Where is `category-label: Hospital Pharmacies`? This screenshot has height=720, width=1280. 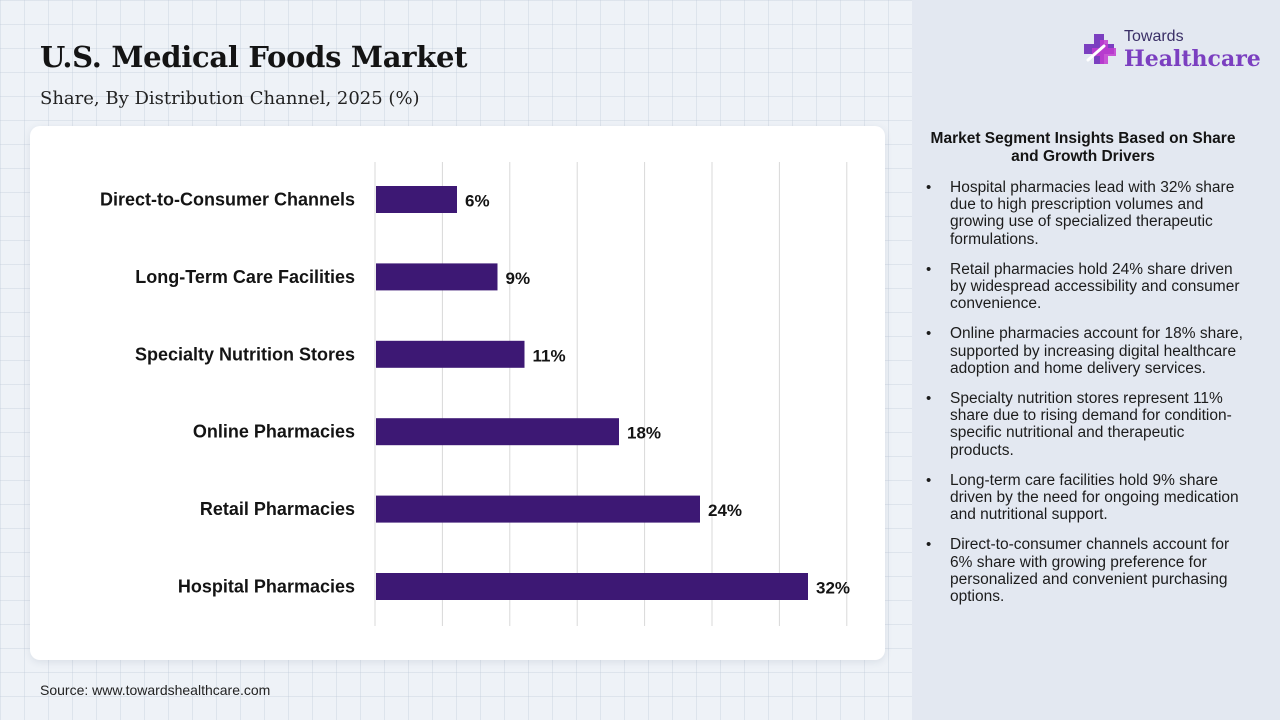
category-label: Hospital Pharmacies is located at coordinates (266, 587).